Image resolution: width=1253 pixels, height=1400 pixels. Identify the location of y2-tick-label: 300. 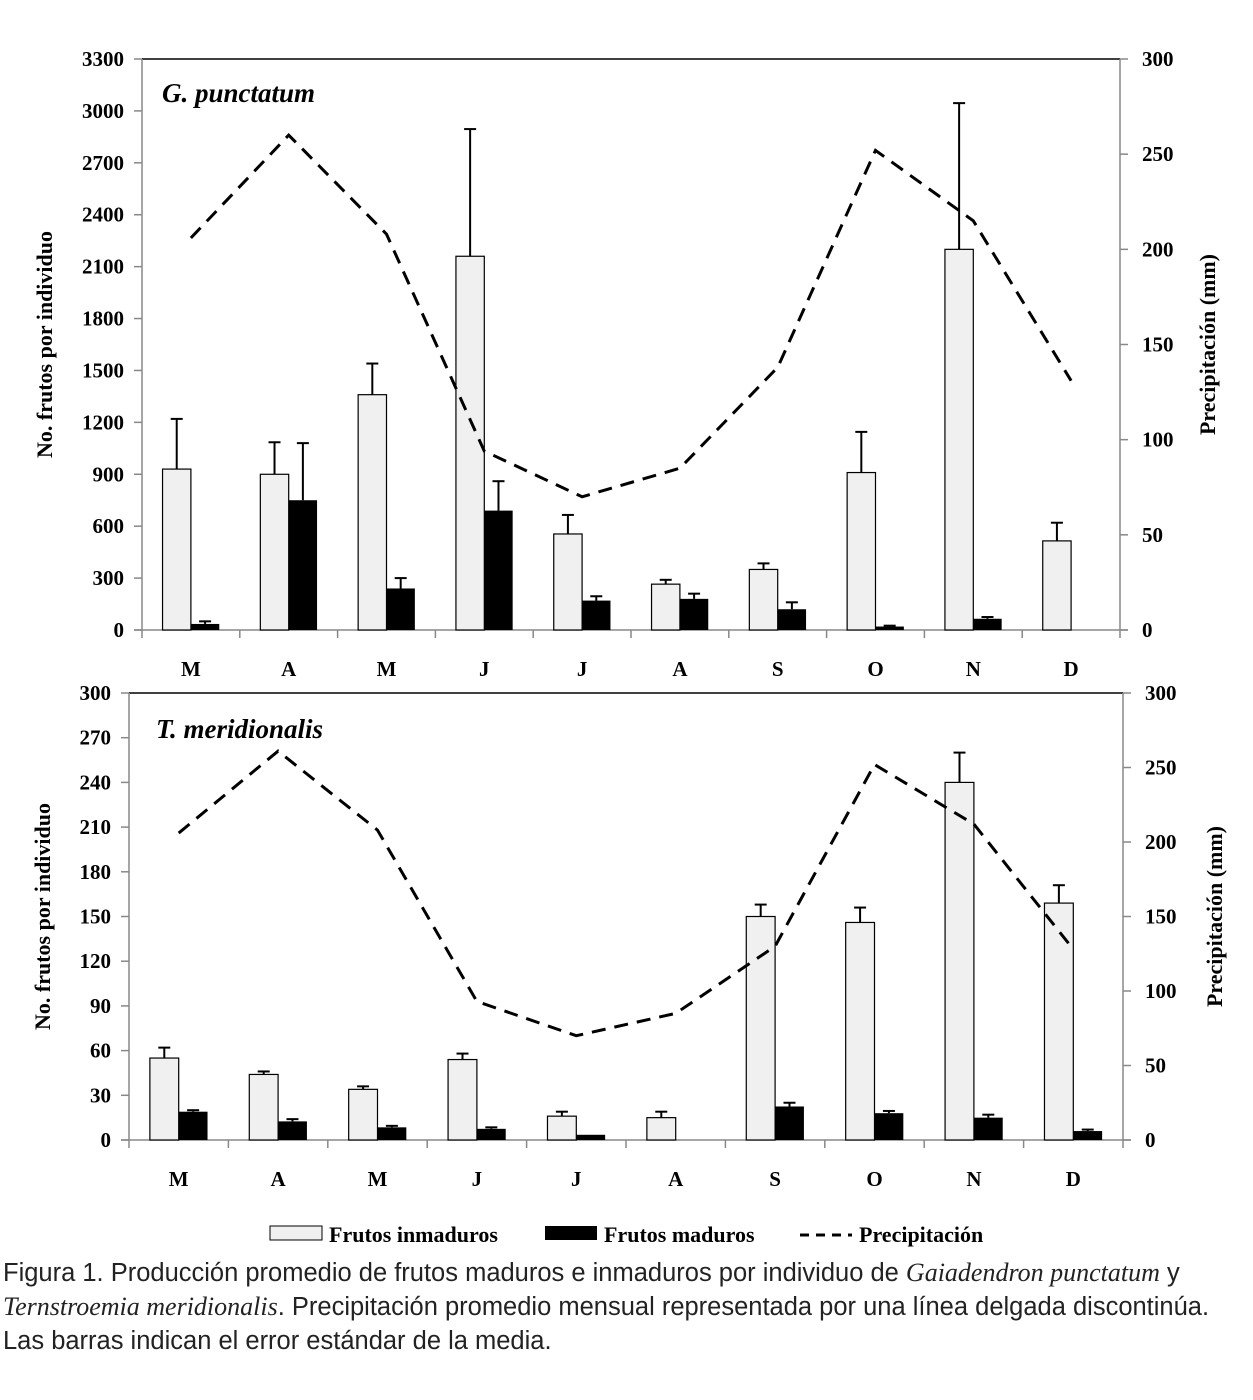
(1161, 693).